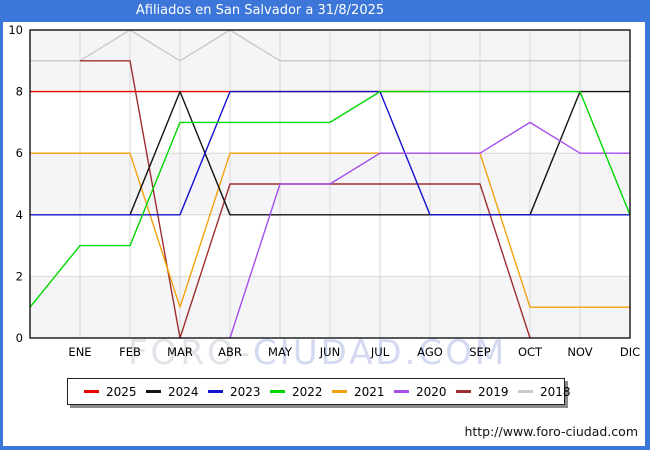  I want to click on y-tick-label: 4, so click(19, 215).